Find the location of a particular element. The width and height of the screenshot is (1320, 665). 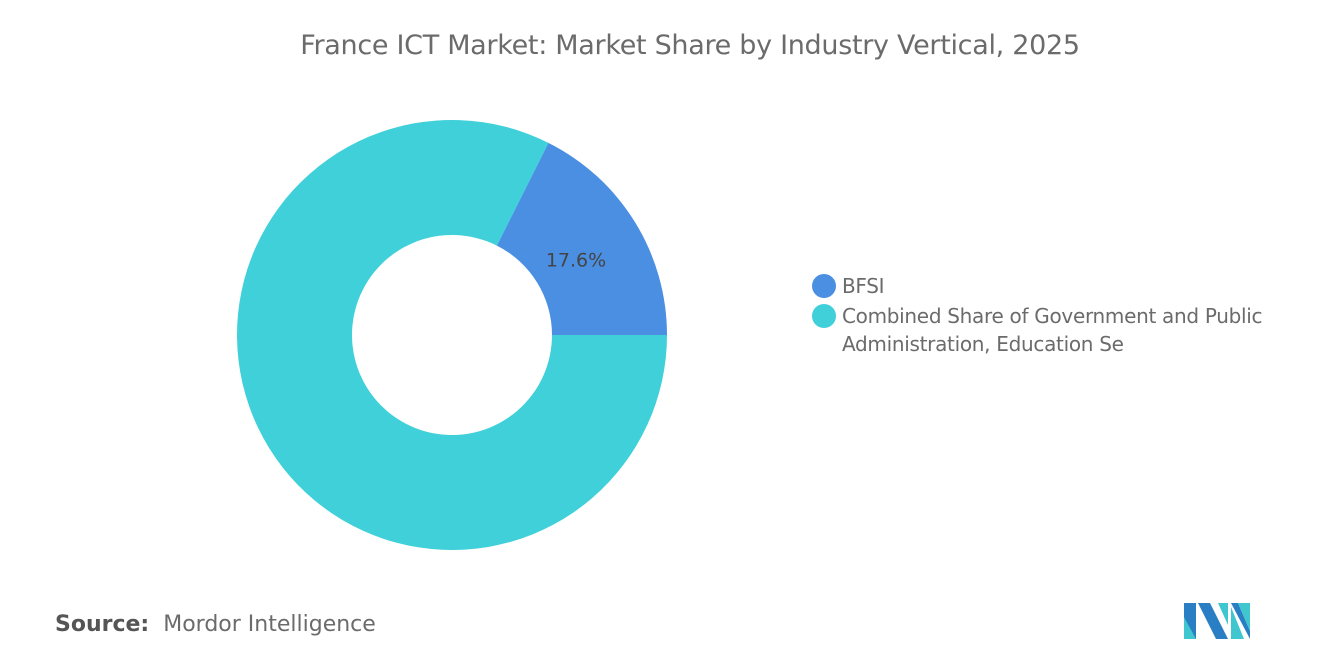

source-note: Source: Mordor Intelligence is located at coordinates (215, 624).